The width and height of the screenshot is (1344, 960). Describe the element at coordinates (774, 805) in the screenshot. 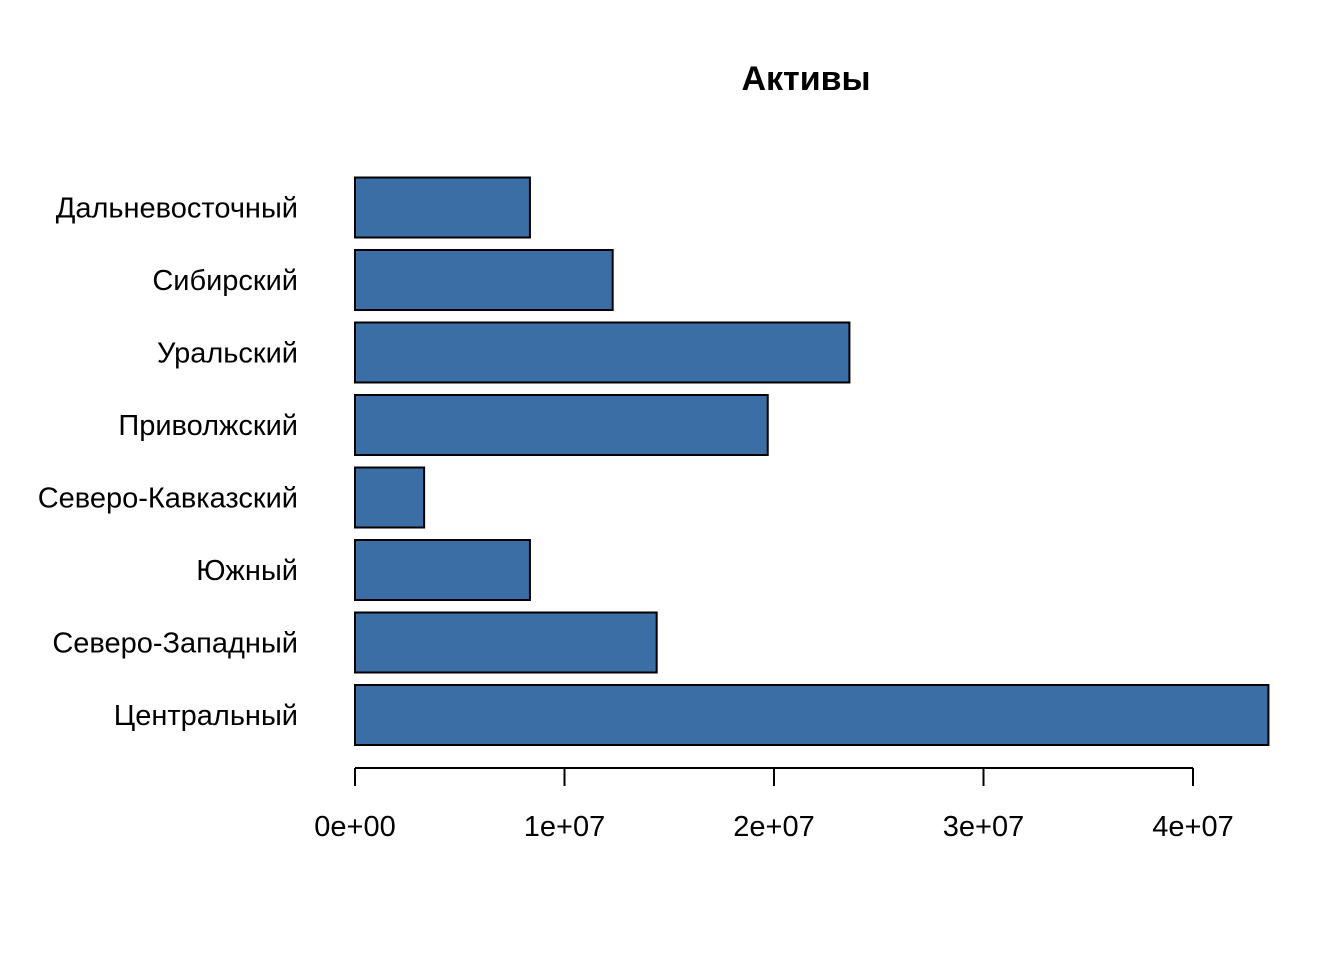

I see `x-axis: 0e+00 1e+07 2e+07 3e+07 4e+07` at that location.